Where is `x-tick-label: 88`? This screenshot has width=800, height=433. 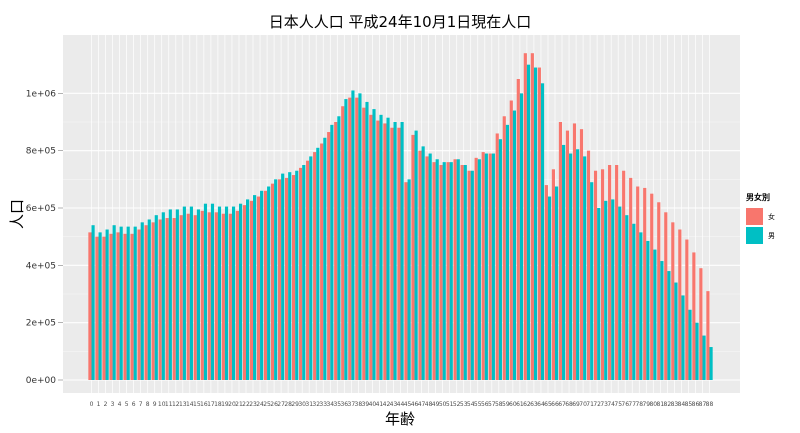
x-tick-label: 88 is located at coordinates (710, 404).